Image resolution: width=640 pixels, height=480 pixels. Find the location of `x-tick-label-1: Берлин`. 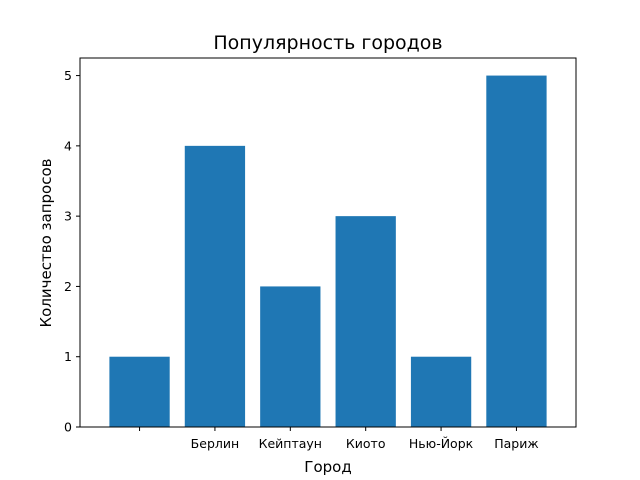

x-tick-label-1: Берлин is located at coordinates (215, 443).